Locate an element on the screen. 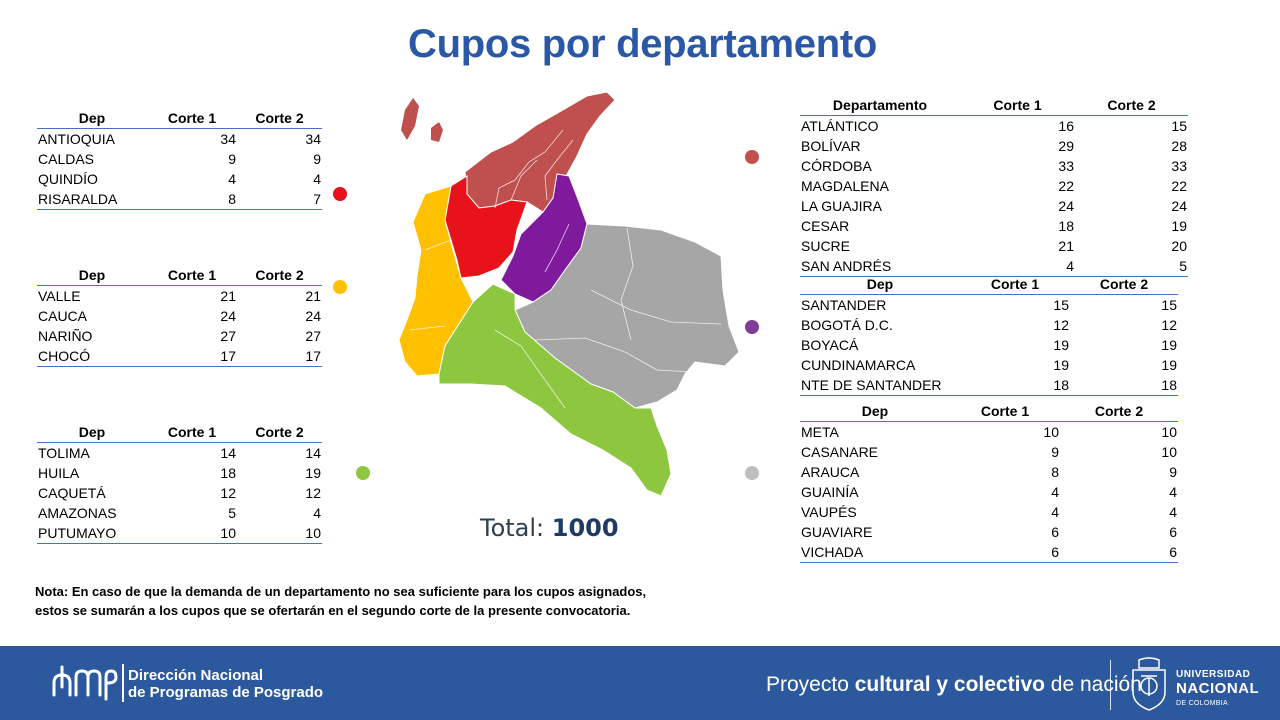  slogan: Proyecto cultural y colectivo de nación is located at coordinates (954, 685).